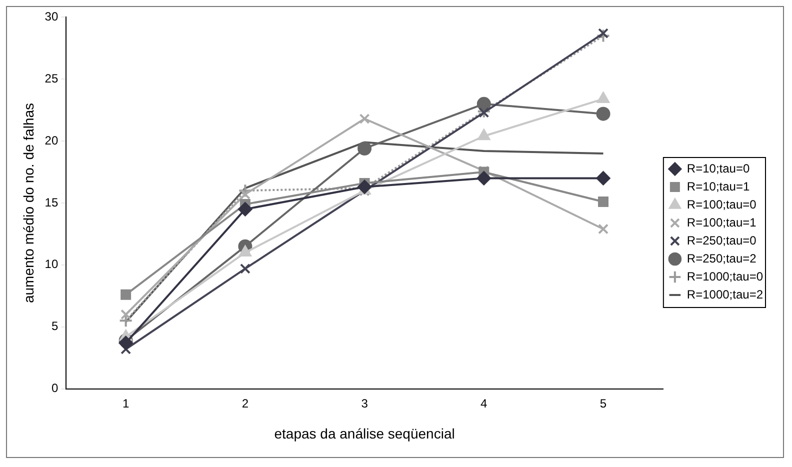 The image size is (792, 467). Describe the element at coordinates (721, 258) in the screenshot. I see `legend-label: R=250;tau=2` at that location.